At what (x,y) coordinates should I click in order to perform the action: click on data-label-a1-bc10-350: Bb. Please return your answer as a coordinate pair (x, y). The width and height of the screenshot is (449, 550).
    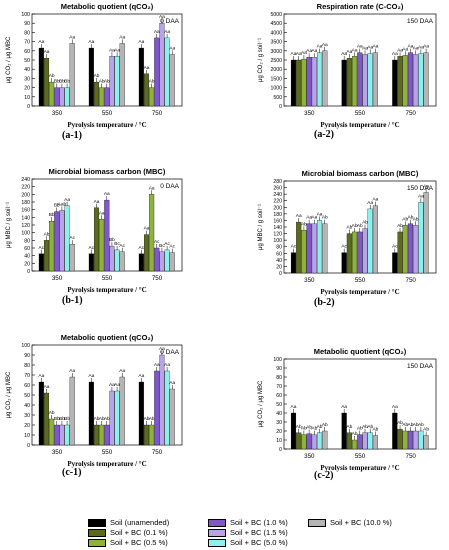
    Looking at the image, I should click on (57, 82).